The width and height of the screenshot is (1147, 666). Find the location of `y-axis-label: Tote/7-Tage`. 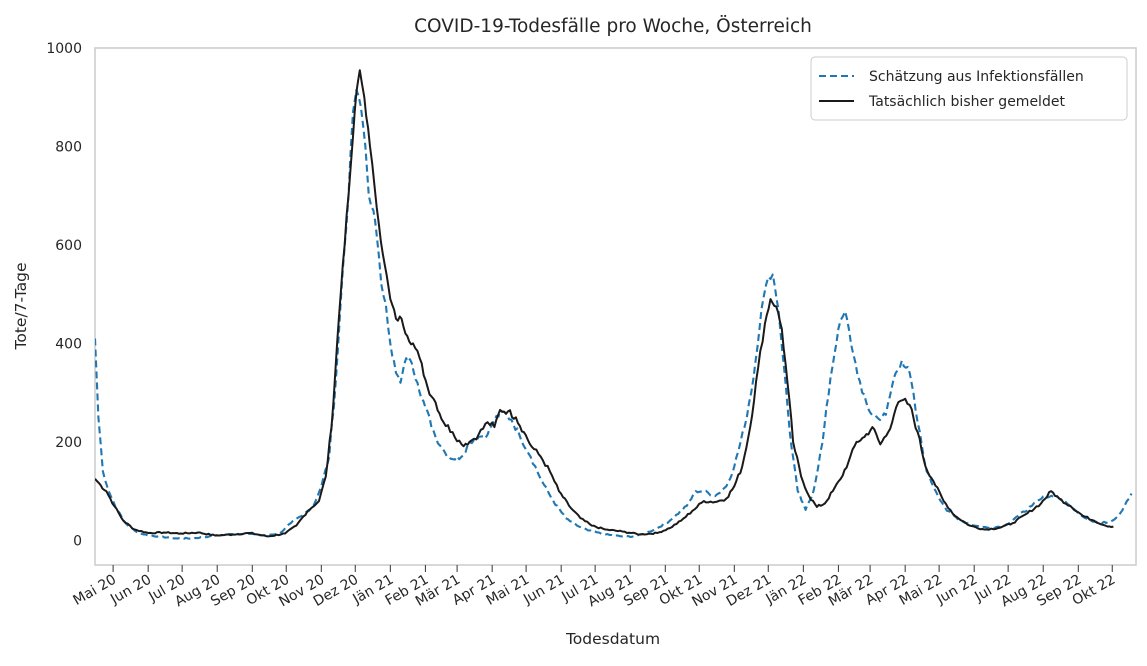

y-axis-label: Tote/7-Tage is located at coordinates (21, 307).